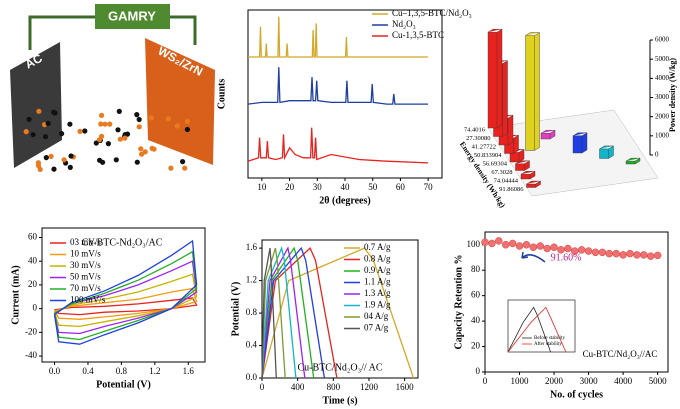 The height and width of the screenshot is (409, 680). I want to click on y-tick-label: 80, so click(476, 269).